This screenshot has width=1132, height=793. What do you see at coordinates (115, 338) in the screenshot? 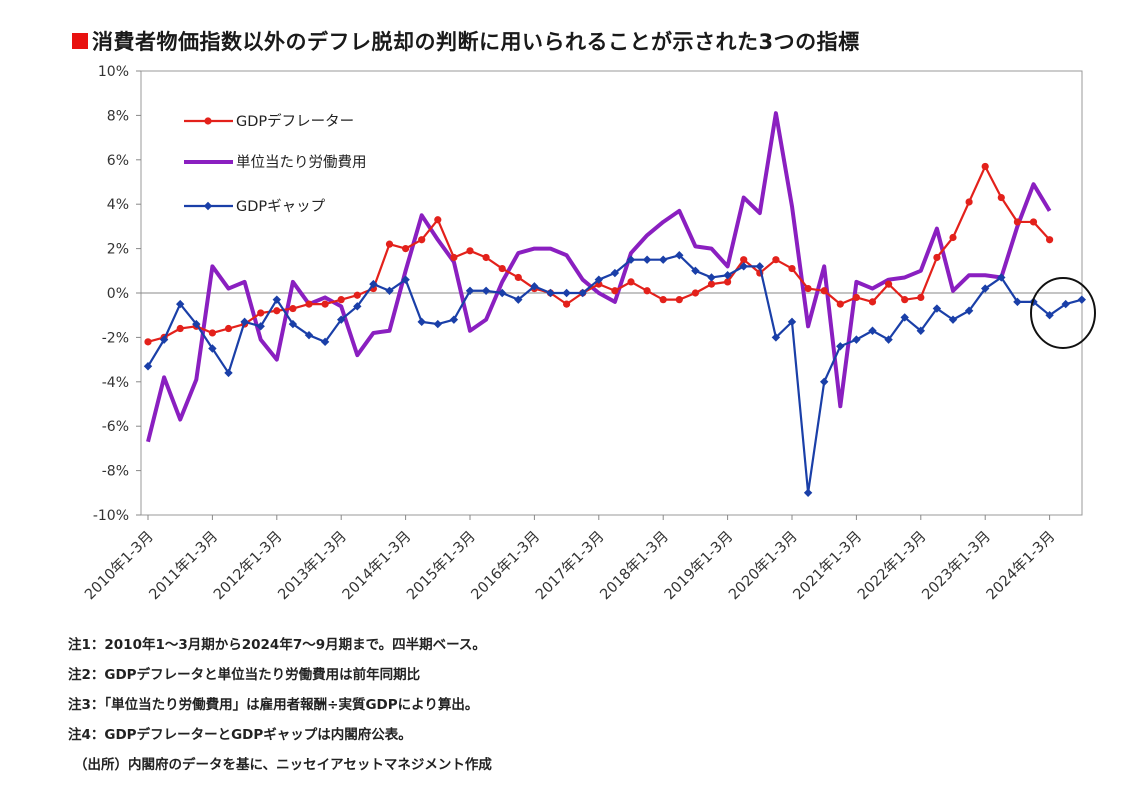
I see `y-tick-label: -2%` at bounding box center [115, 338].